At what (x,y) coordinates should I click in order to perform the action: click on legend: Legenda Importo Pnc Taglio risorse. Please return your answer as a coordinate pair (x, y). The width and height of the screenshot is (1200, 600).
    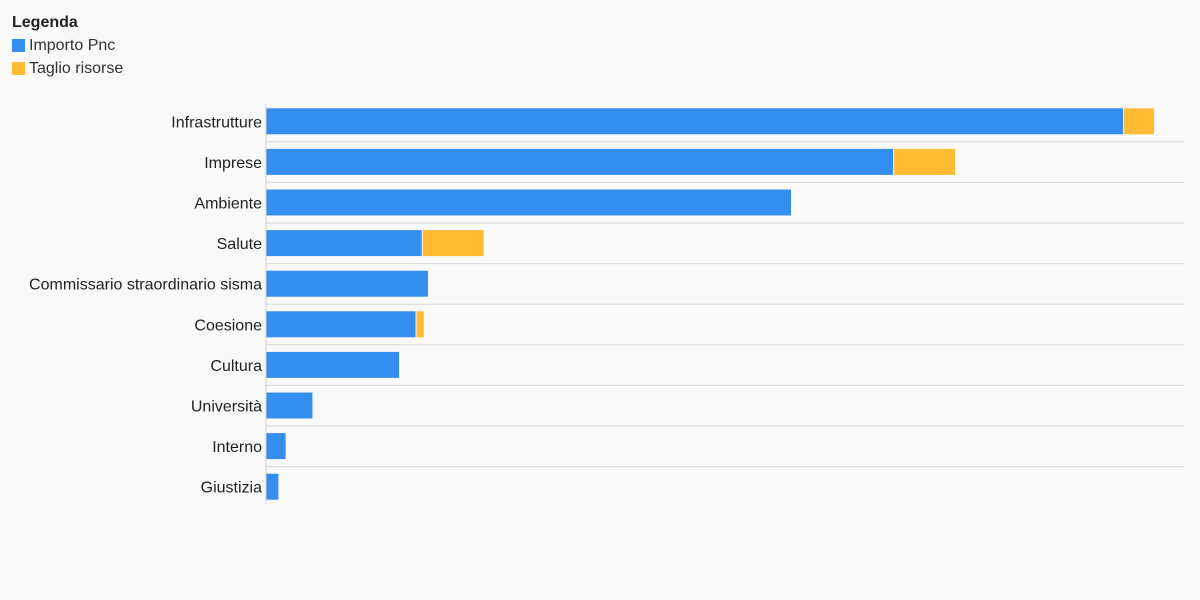
    Looking at the image, I should click on (67, 46).